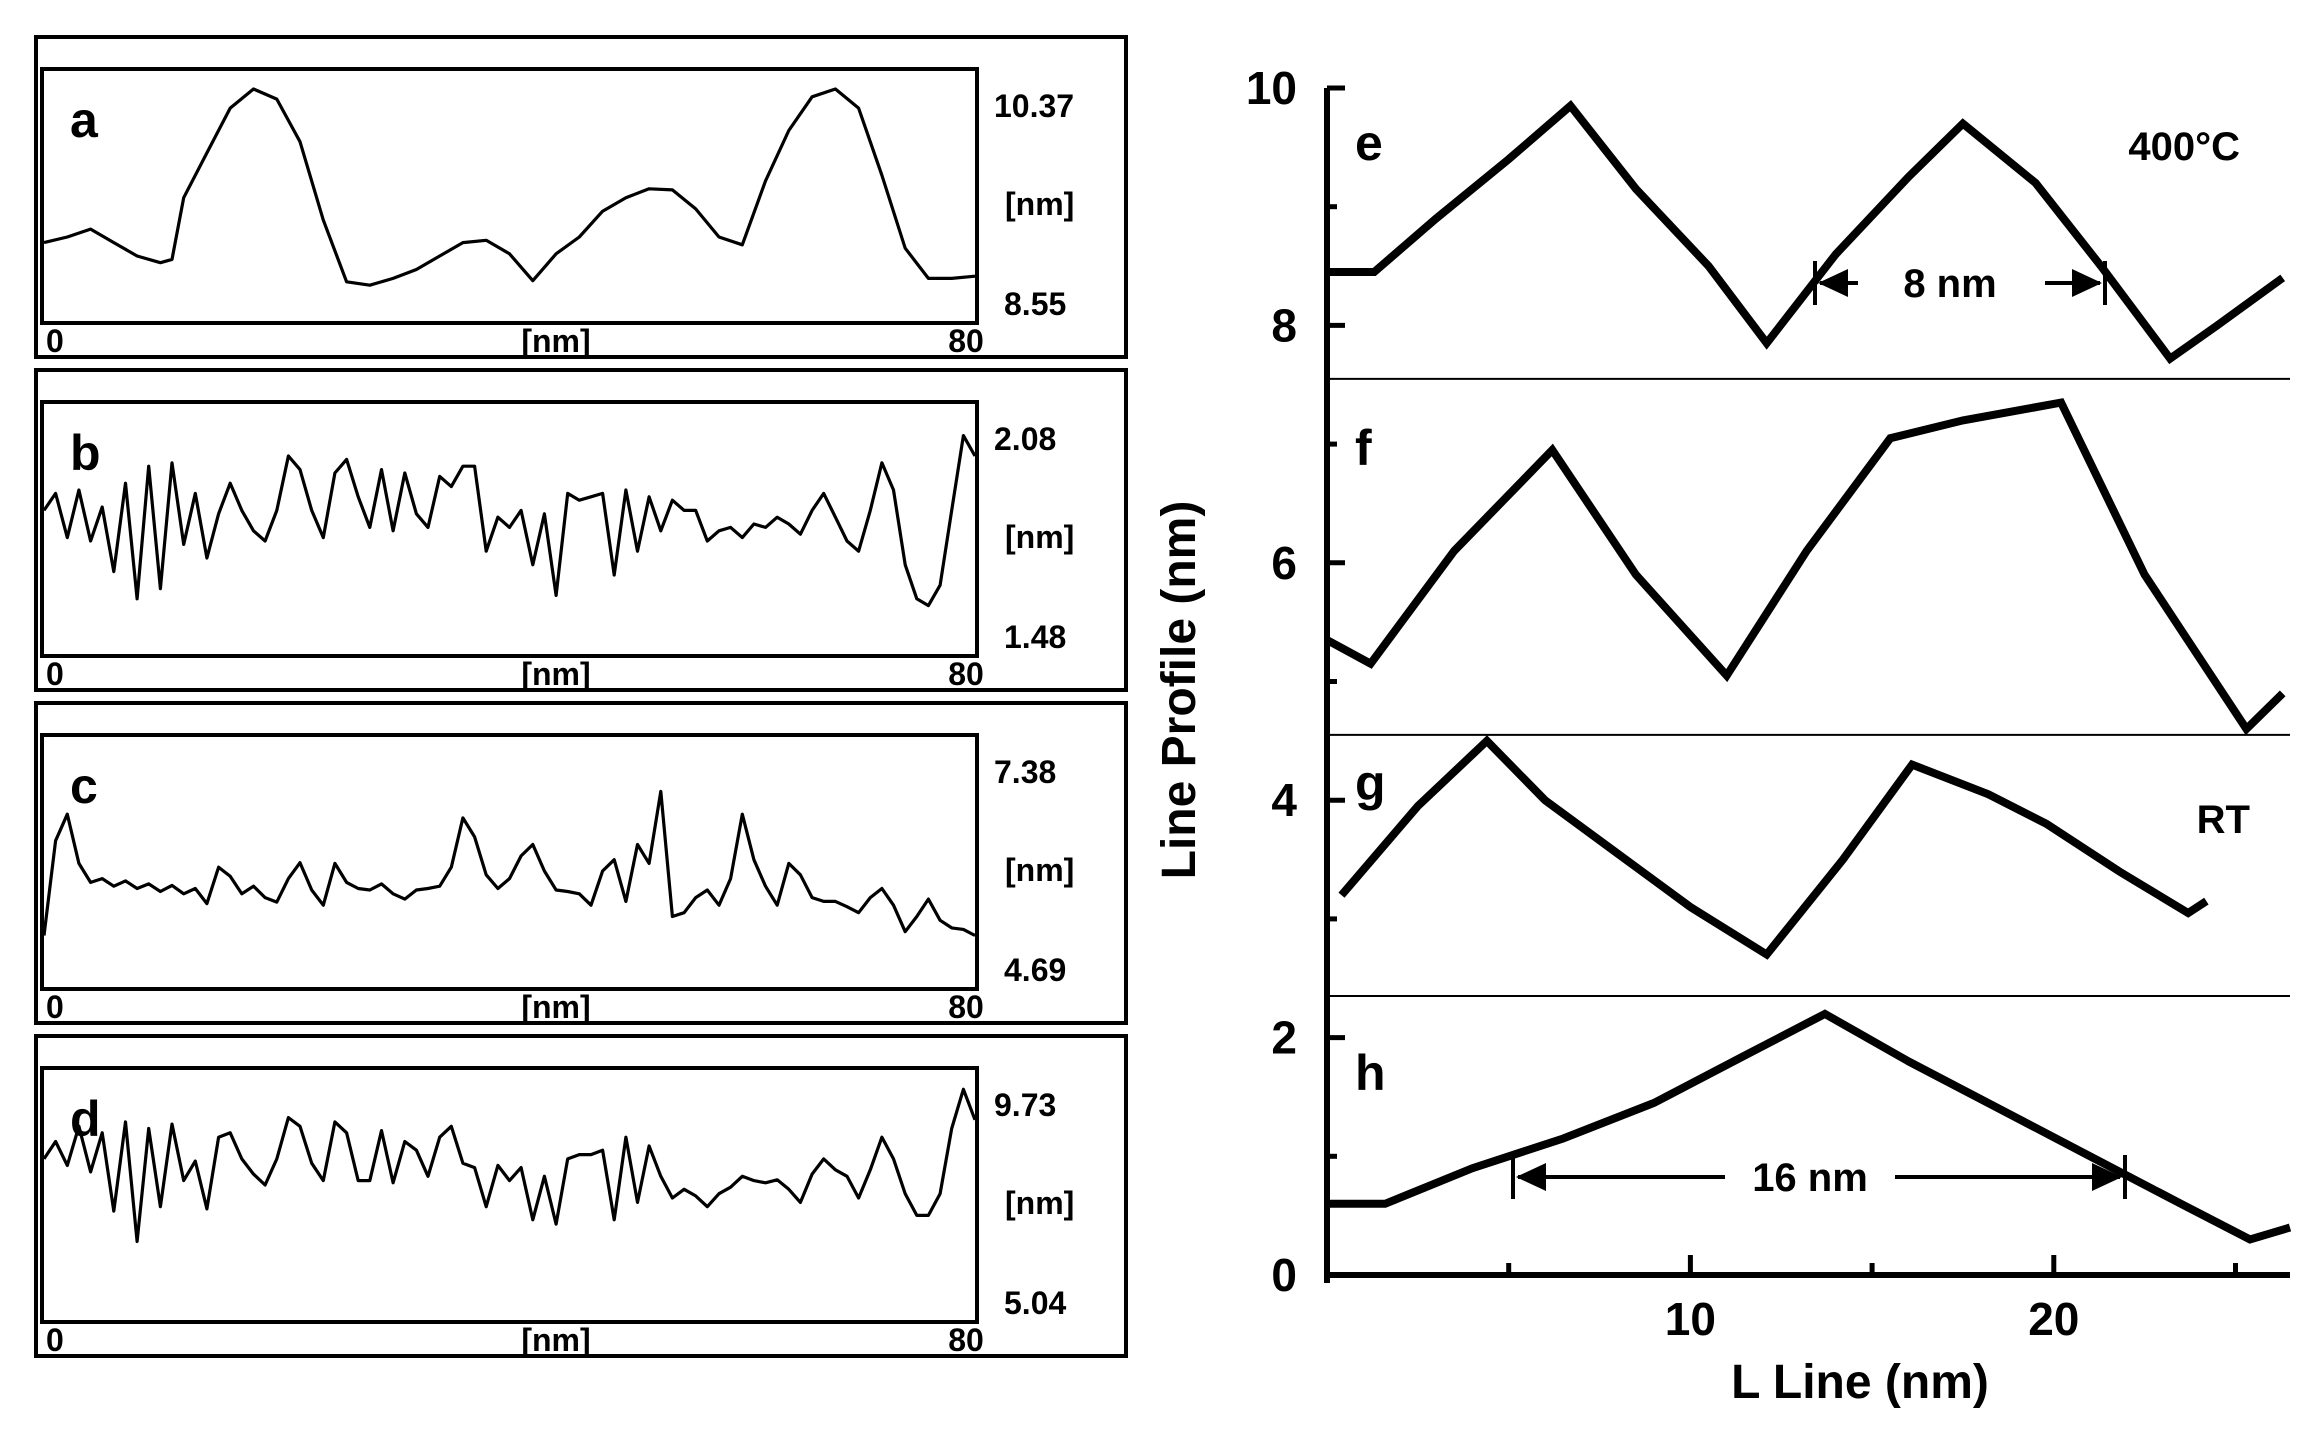 The image size is (2319, 1432). I want to click on panel-d-y-max-label: 9.73, so click(1025, 1105).